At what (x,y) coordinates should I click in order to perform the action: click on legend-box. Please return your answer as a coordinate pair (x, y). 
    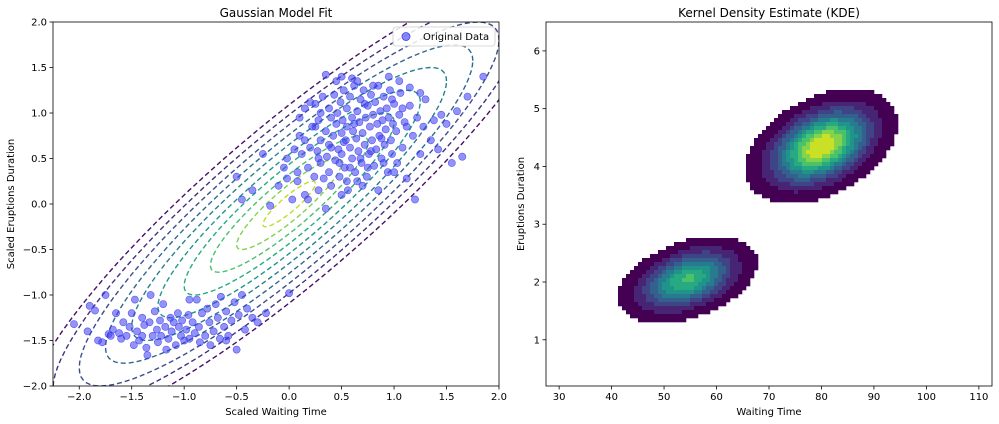
    Looking at the image, I should click on (444, 36).